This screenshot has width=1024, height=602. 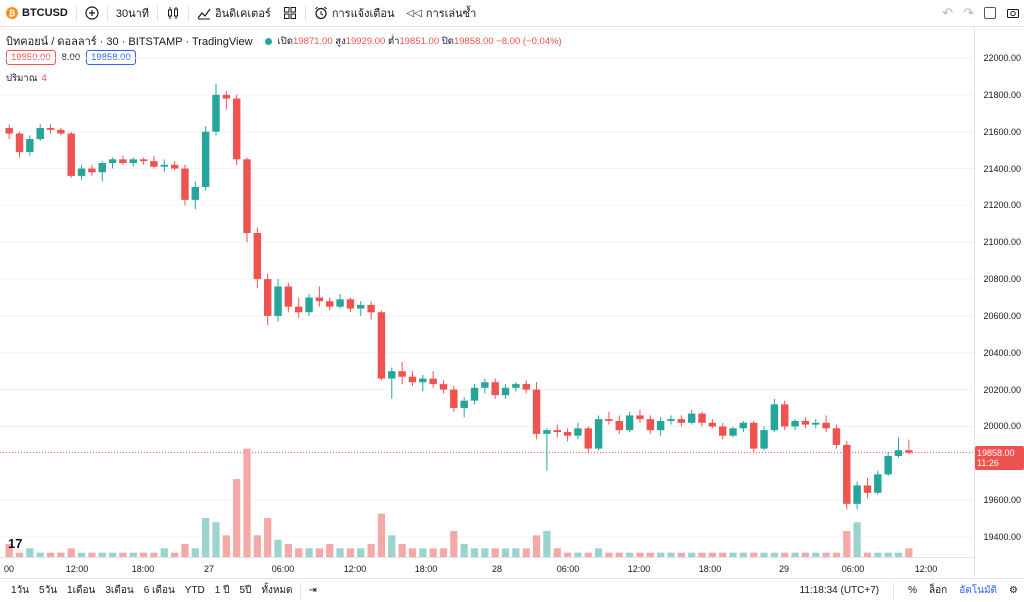 I want to click on range-button: 5ปี, so click(x=245, y=590).